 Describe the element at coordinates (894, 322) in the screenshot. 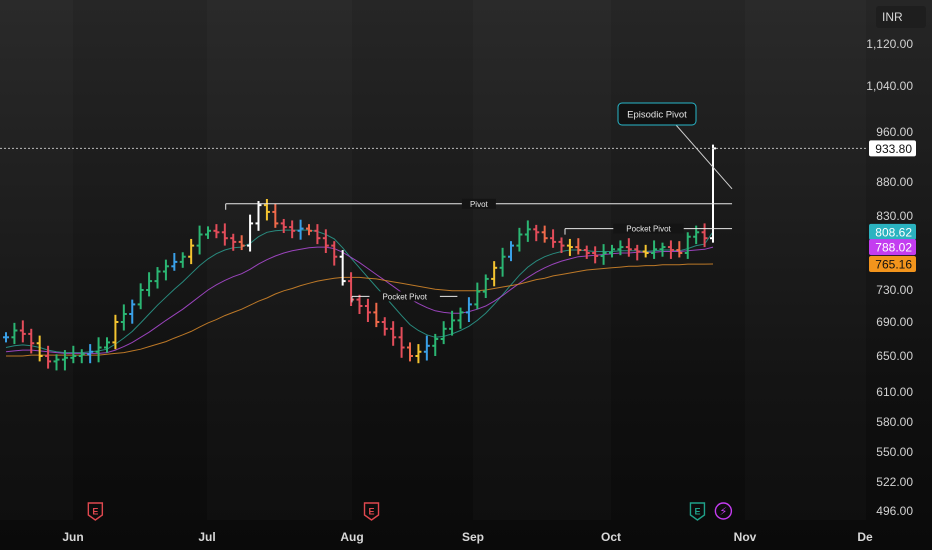

I see `y-tick-label: 690.00` at that location.